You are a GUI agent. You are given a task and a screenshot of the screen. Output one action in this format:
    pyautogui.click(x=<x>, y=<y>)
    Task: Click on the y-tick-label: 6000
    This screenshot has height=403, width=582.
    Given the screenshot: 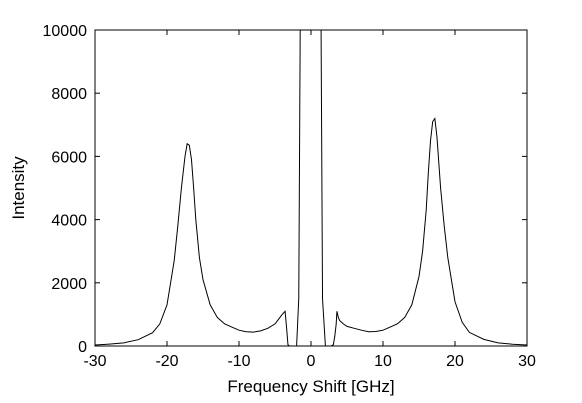 What is the action you would take?
    pyautogui.click(x=69, y=157)
    